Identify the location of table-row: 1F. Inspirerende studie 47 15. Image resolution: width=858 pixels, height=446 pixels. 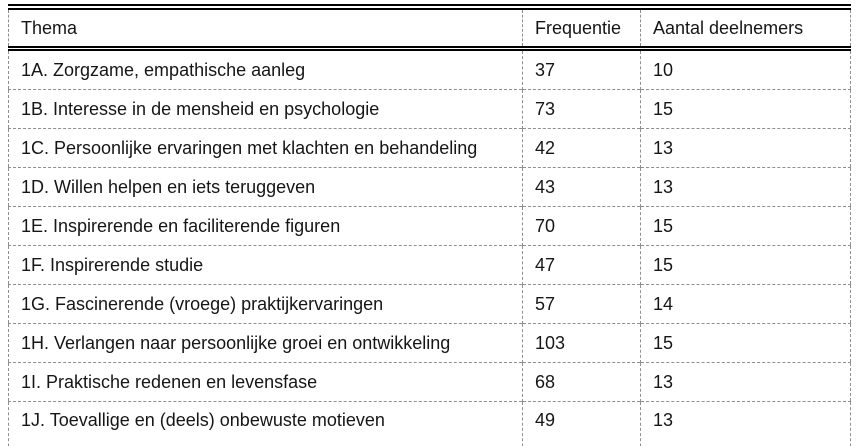
(429, 265).